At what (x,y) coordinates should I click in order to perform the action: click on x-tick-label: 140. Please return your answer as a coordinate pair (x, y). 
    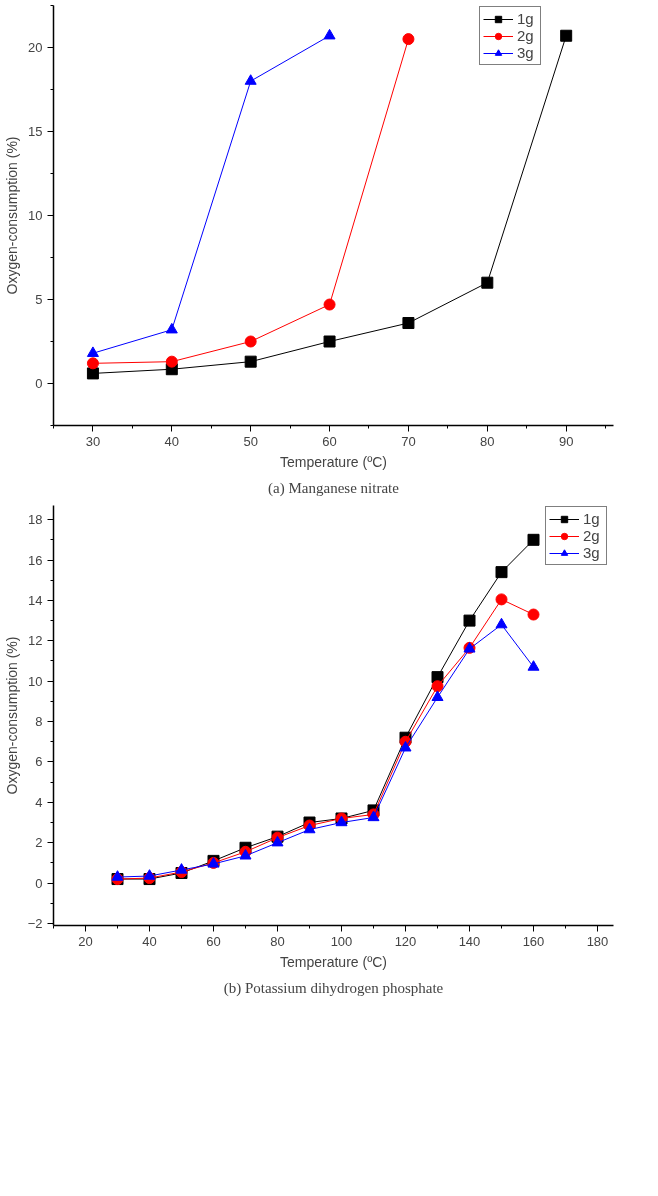
    Looking at the image, I should click on (469, 941).